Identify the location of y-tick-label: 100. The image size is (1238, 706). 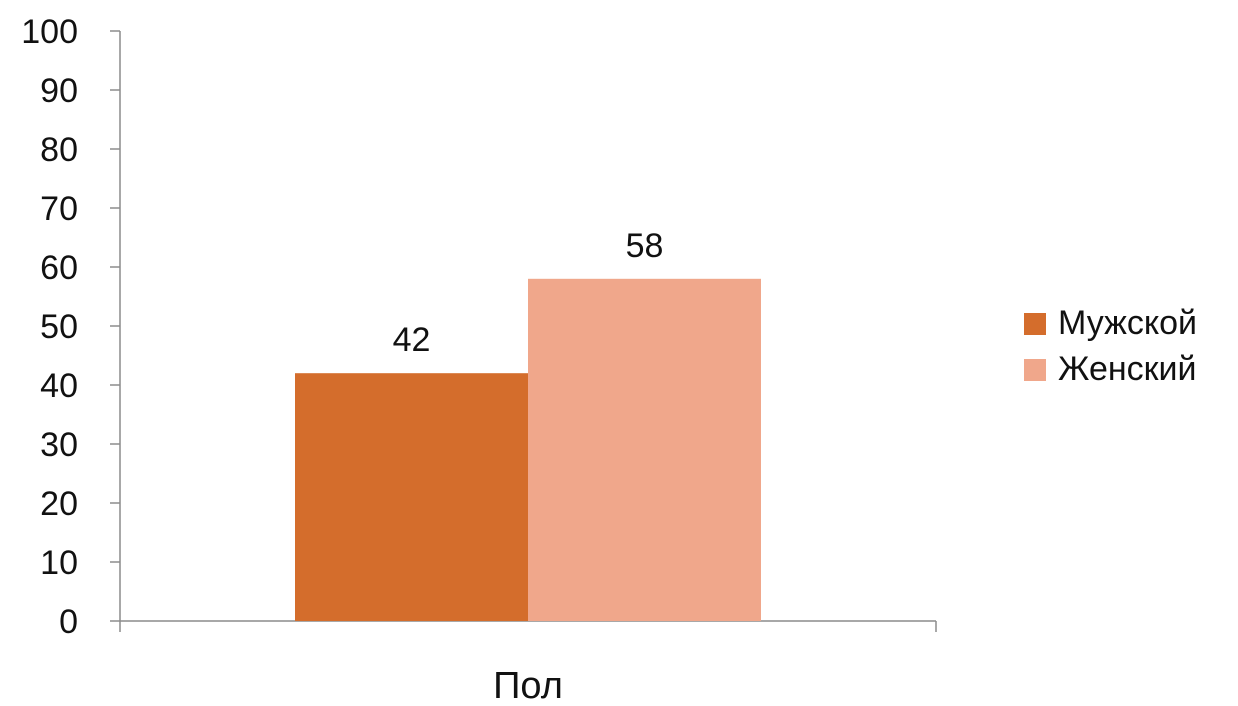
(49, 32).